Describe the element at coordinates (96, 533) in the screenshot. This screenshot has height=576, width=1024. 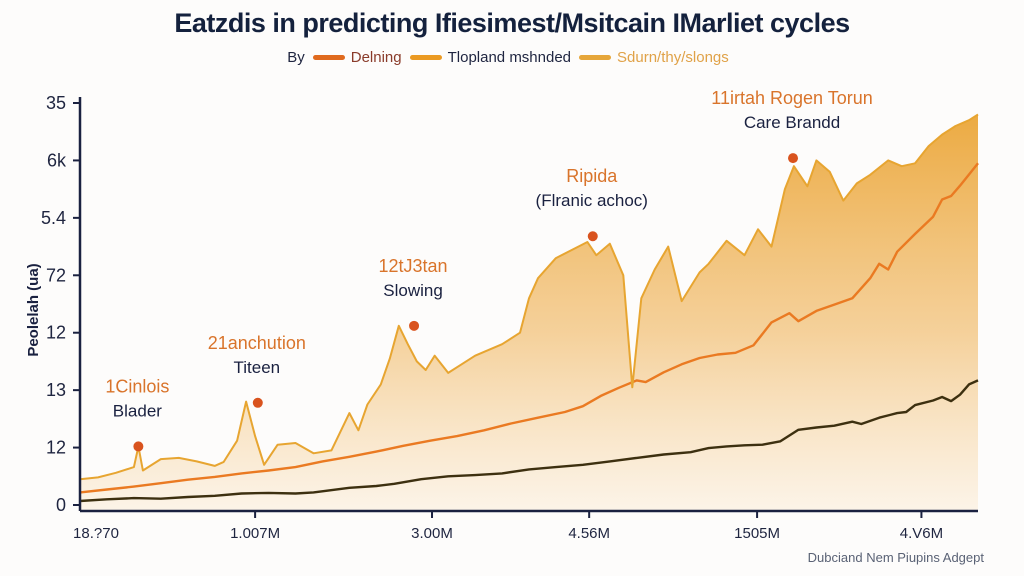
I see `x-tick-label: 18.?70` at that location.